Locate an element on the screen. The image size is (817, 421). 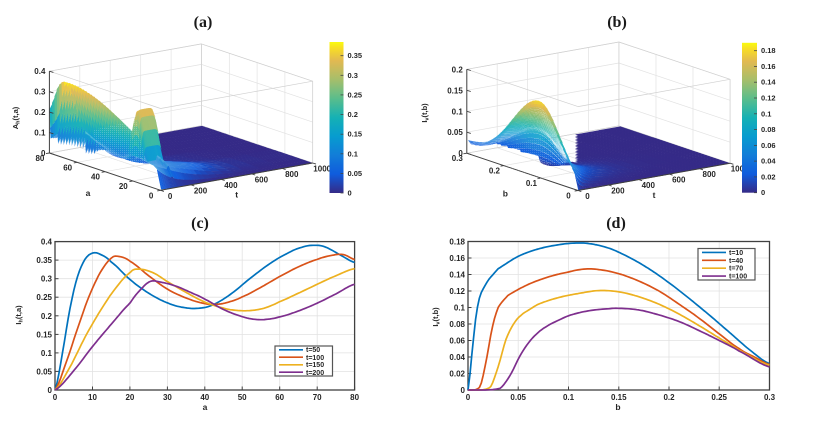
svg-text: (a) is located at coordinates (203, 22).